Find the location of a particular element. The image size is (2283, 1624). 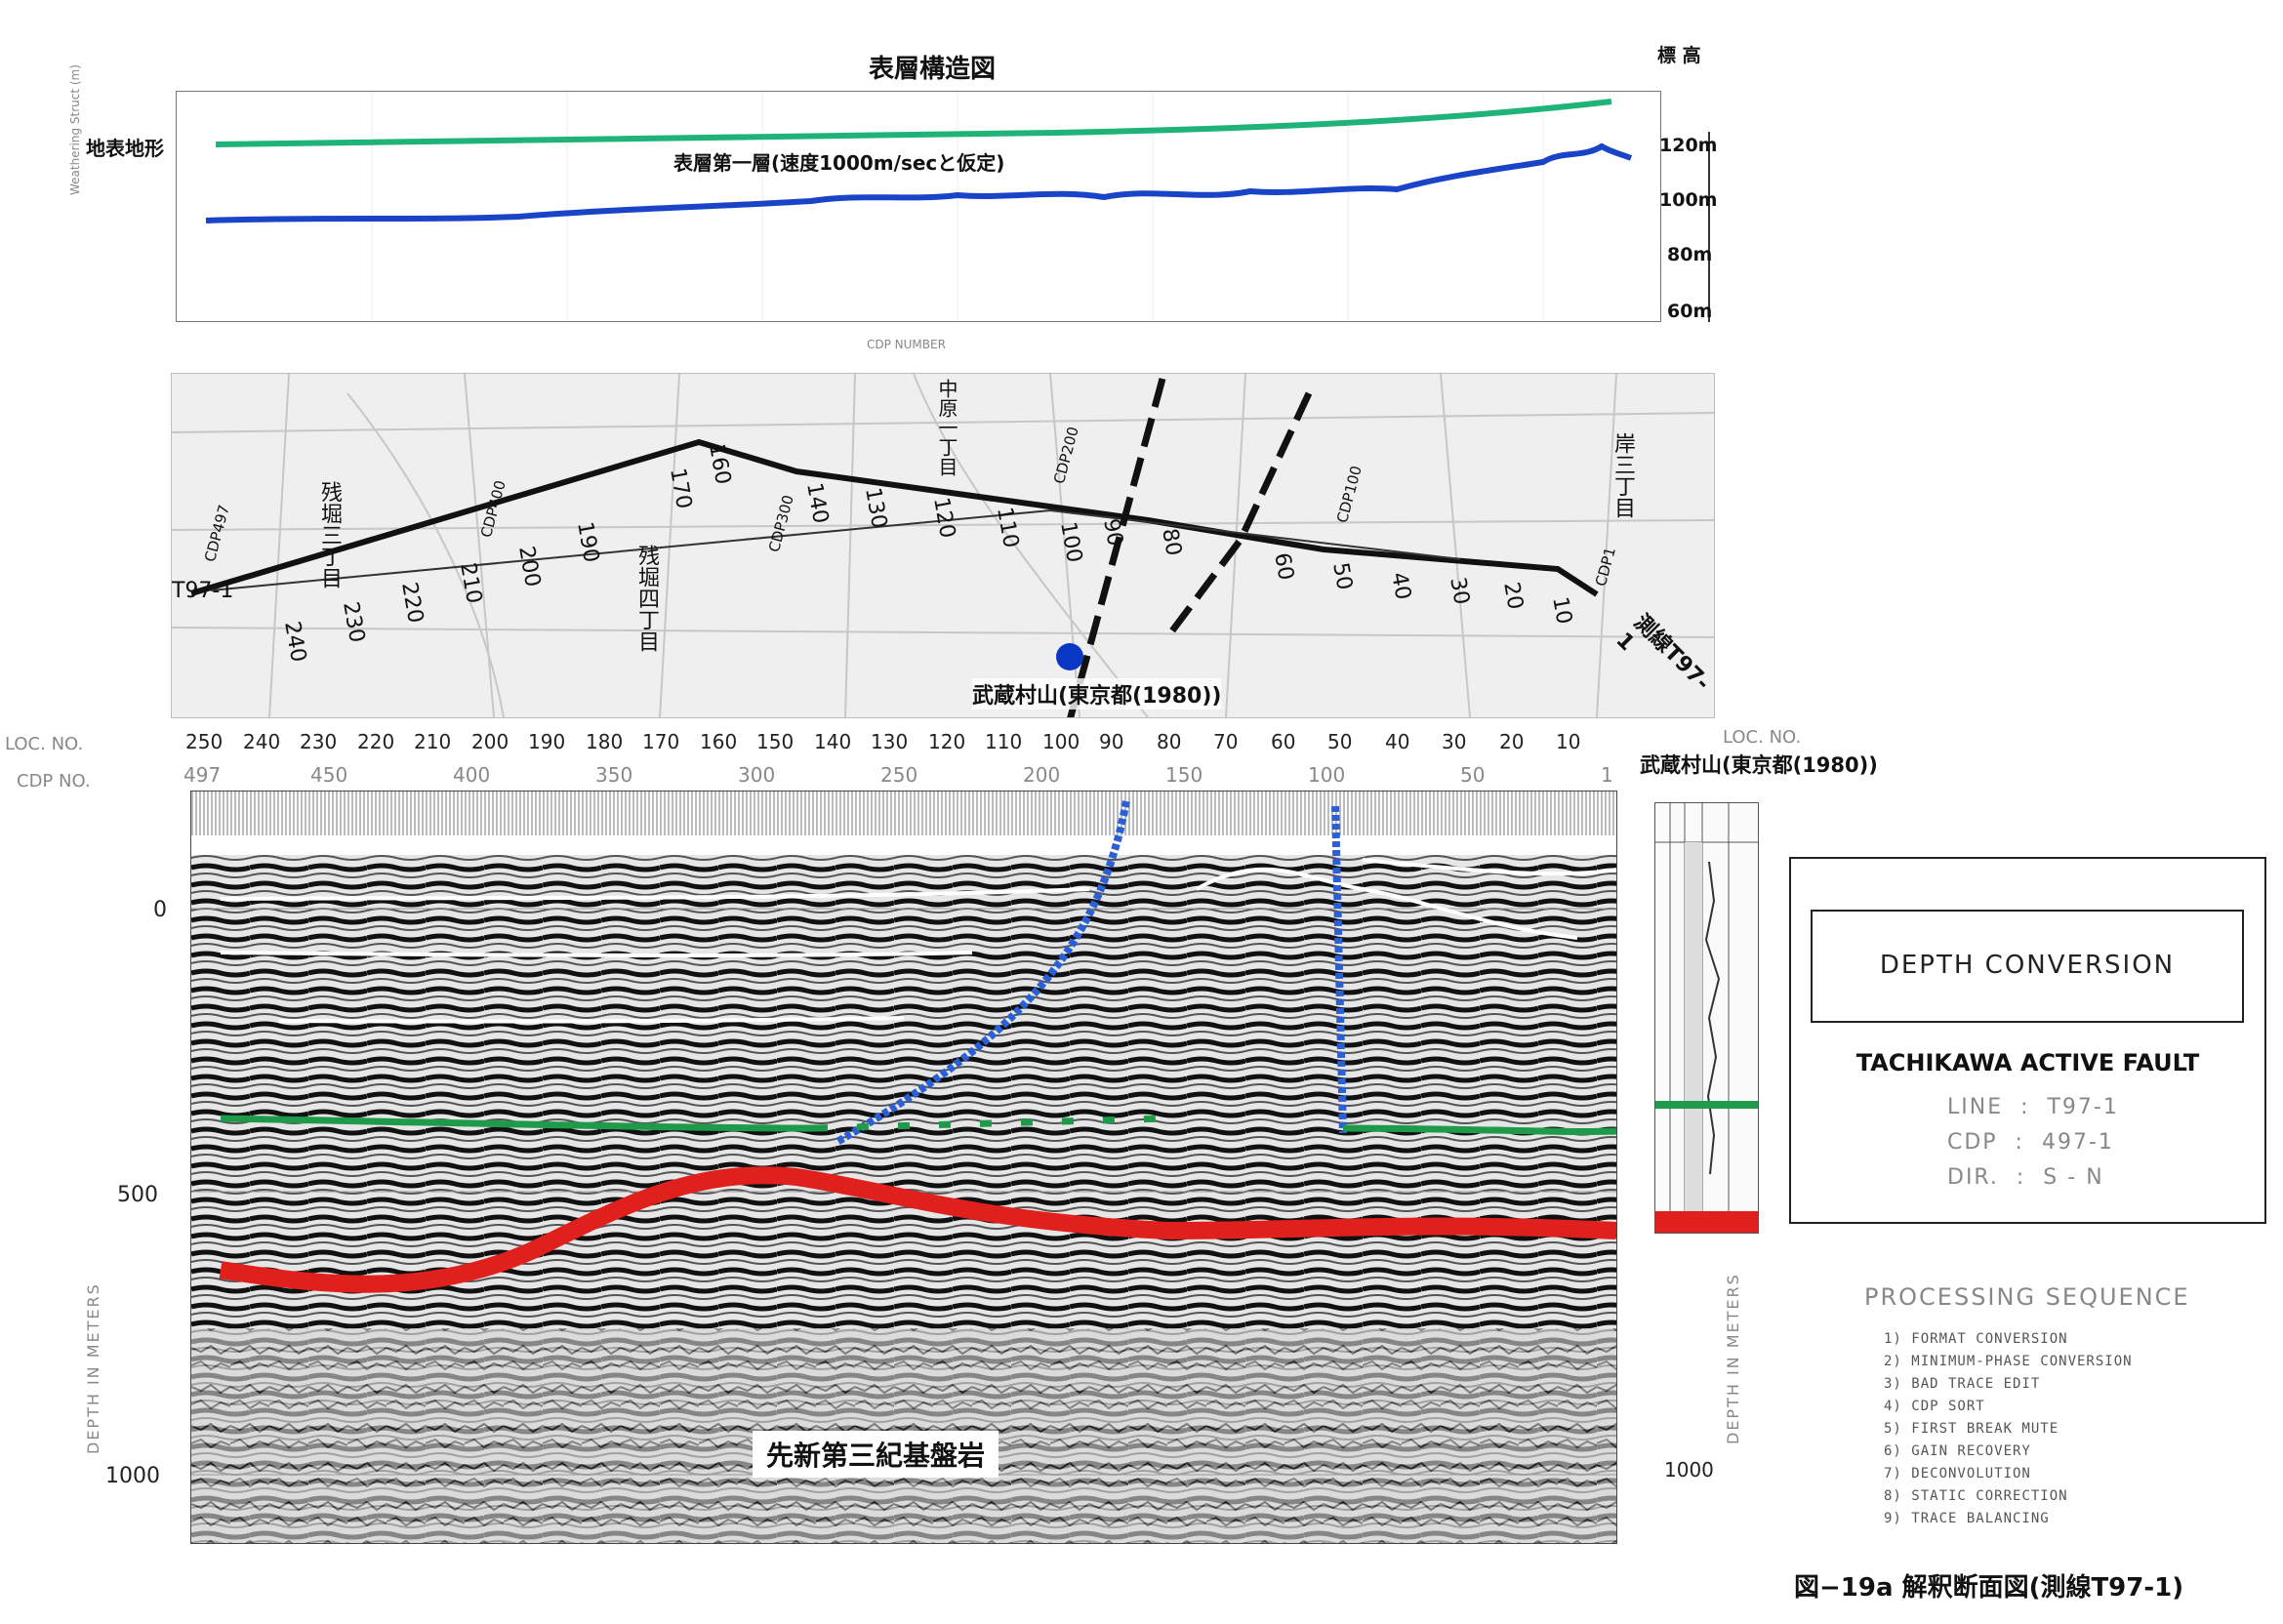

depth-conversion-title: DEPTH CONVERSION is located at coordinates (2027, 966).